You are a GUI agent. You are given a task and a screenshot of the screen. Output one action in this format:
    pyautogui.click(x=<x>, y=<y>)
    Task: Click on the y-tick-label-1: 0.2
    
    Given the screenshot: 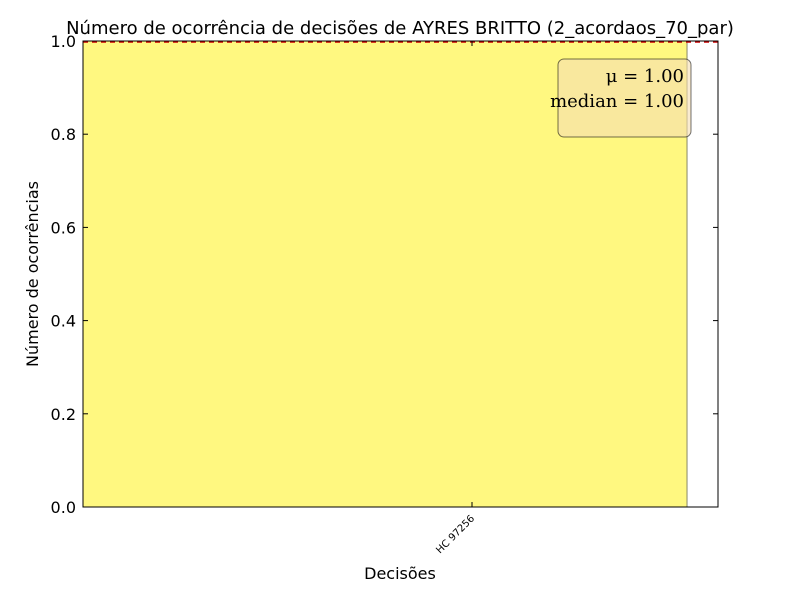 What is the action you would take?
    pyautogui.click(x=63, y=414)
    